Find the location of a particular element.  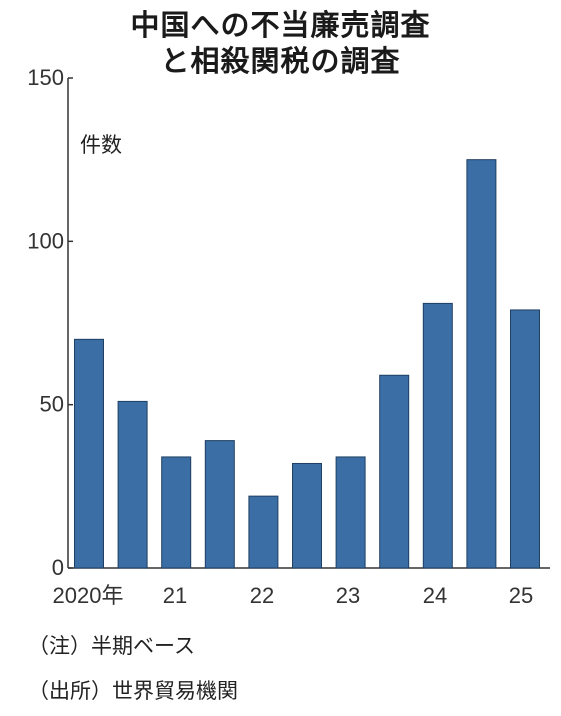

footnote: （注）半期ベース is located at coordinates (111, 646).